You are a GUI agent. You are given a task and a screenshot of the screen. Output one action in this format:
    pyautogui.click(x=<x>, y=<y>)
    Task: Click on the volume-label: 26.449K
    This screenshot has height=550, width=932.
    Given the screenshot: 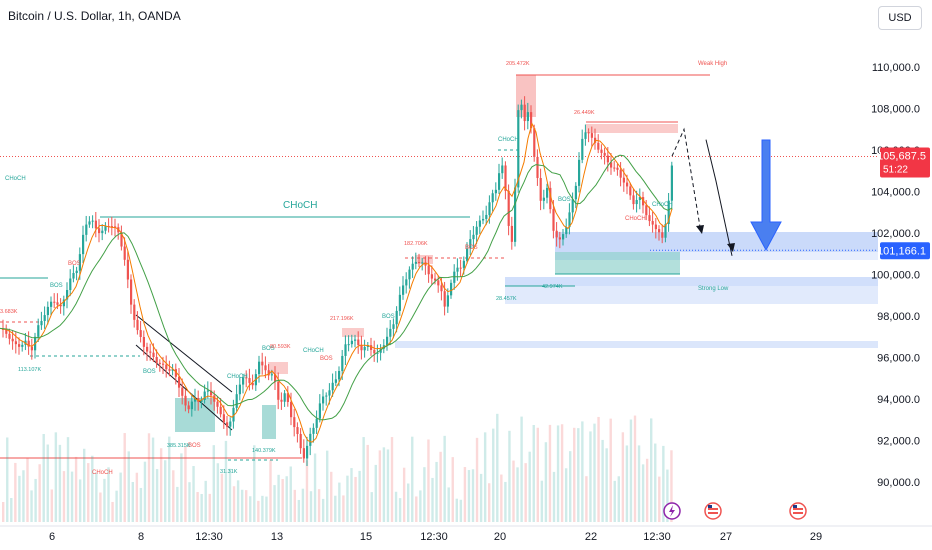 What is the action you would take?
    pyautogui.click(x=584, y=113)
    